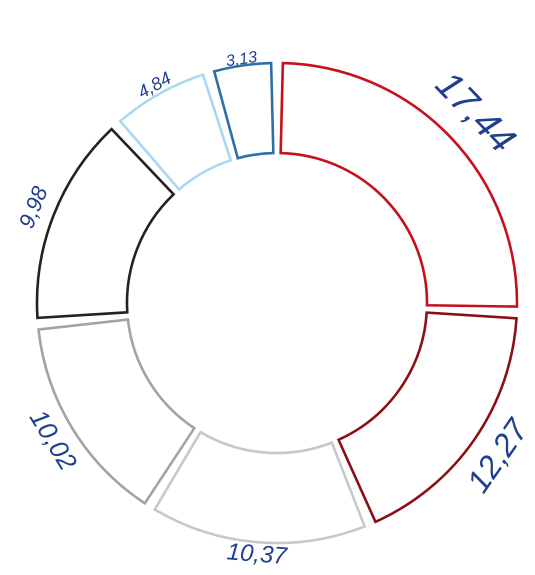 This screenshot has height=575, width=535. Describe the element at coordinates (33, 207) in the screenshot. I see `data-label-9-98: 9,98` at that location.